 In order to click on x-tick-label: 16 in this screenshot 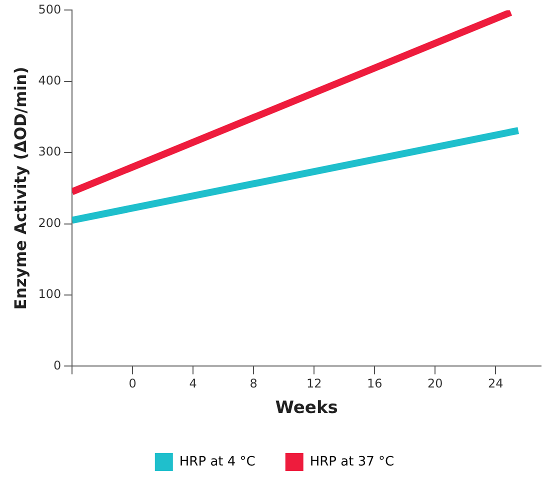, I will do `click(374, 383)`.